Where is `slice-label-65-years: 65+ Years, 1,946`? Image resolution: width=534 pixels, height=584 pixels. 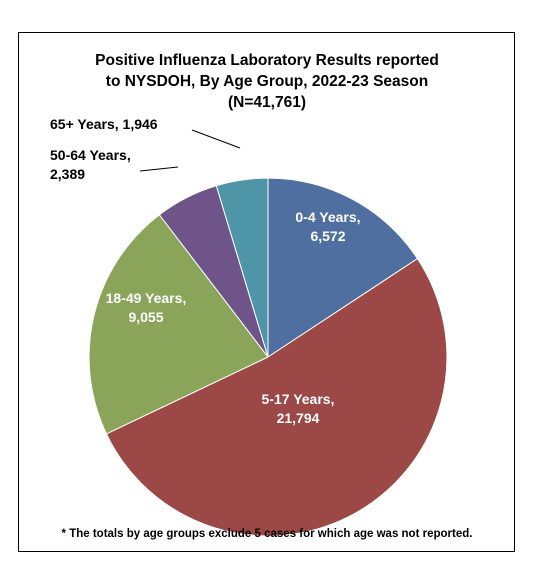 slice-label-65-years: 65+ Years, 1,946 is located at coordinates (104, 124).